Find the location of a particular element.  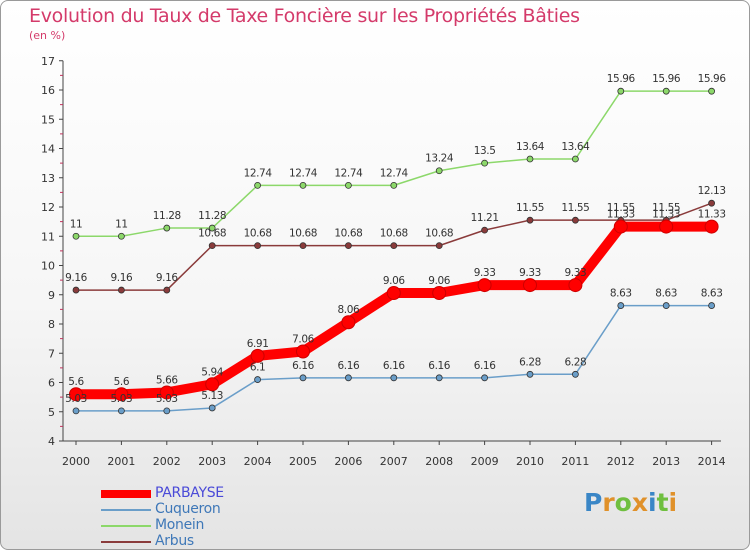

data-label-monein: 13.64 is located at coordinates (530, 147).